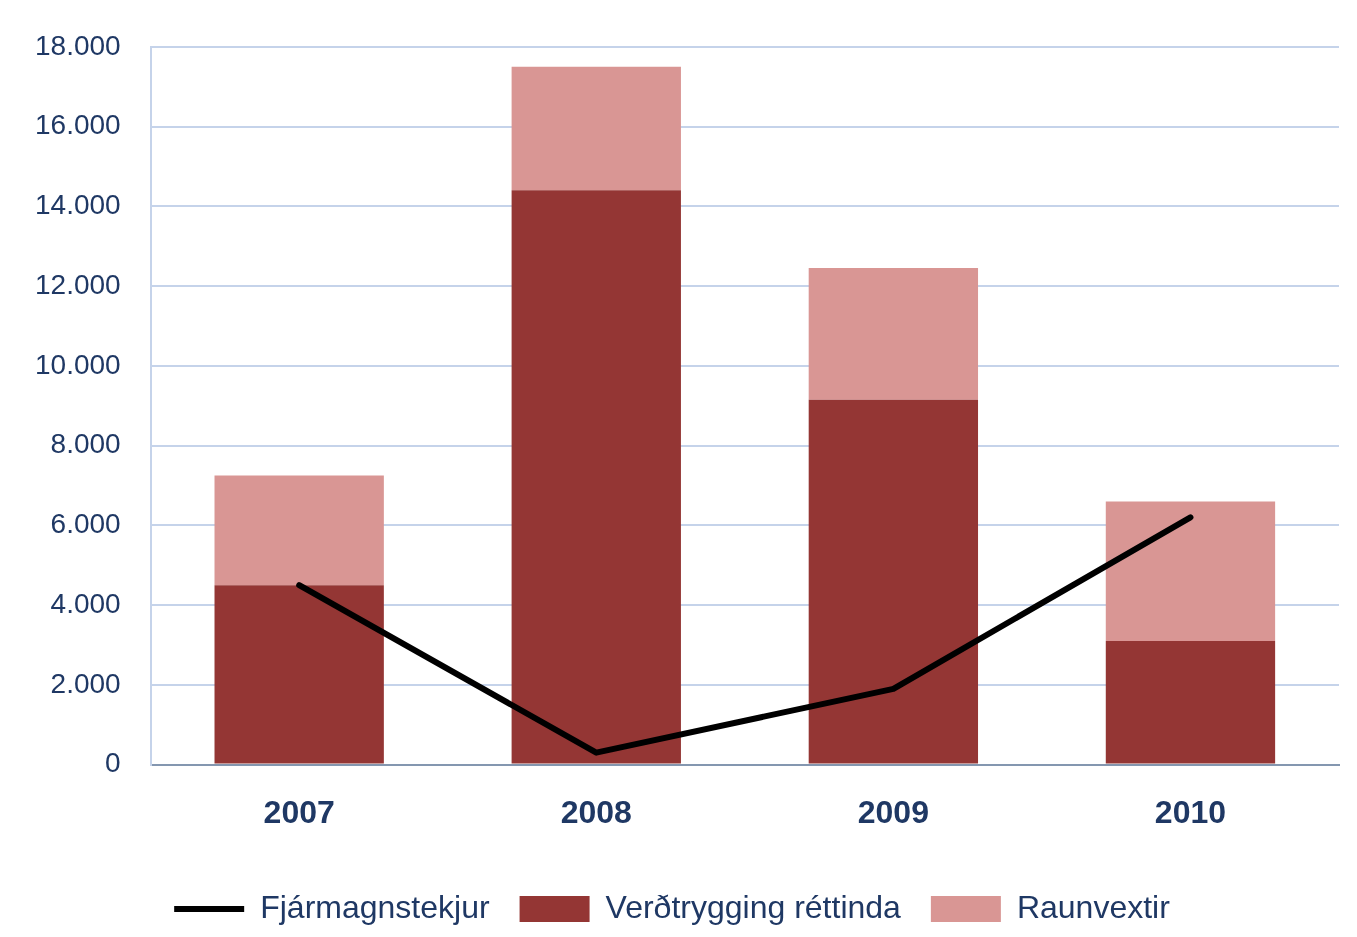 Image resolution: width=1357 pixels, height=937 pixels. Describe the element at coordinates (78, 364) in the screenshot. I see `y-tick-label: 10.000` at that location.